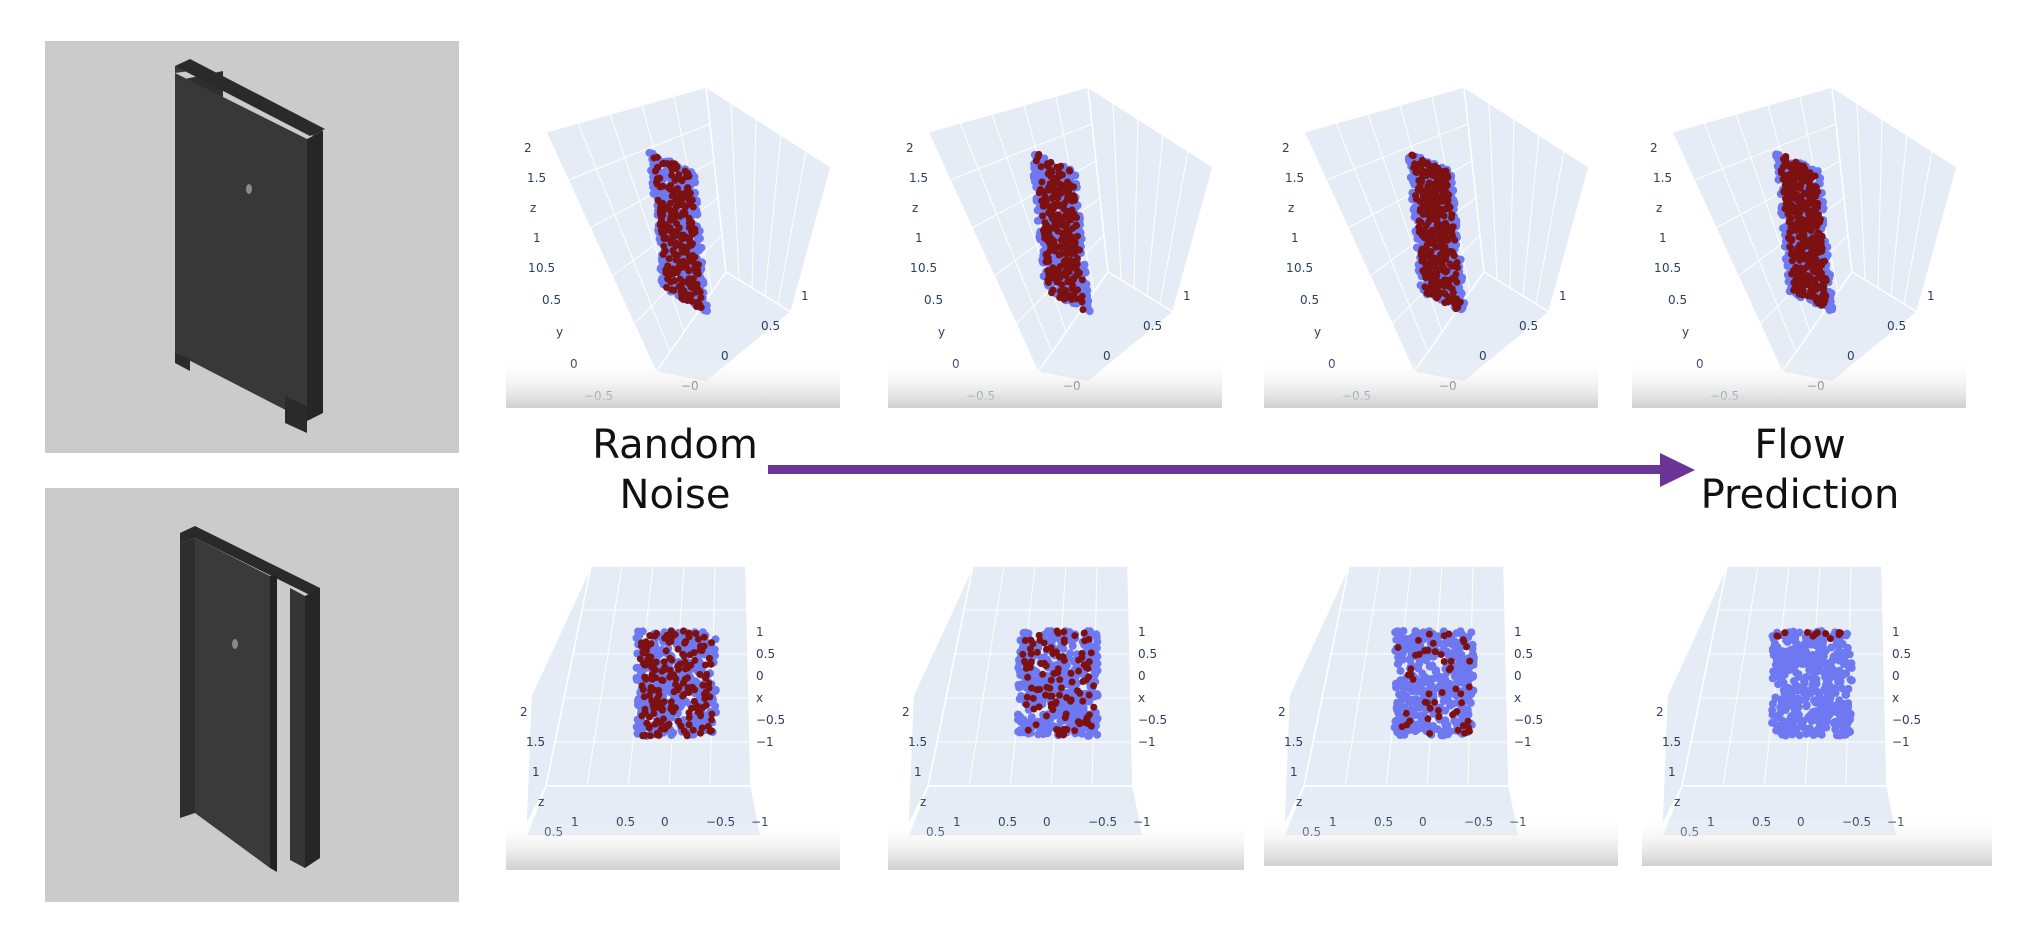 The height and width of the screenshot is (942, 2030). Describe the element at coordinates (1800, 495) in the screenshot. I see `flow-prediction-line-2: Prediction` at that location.